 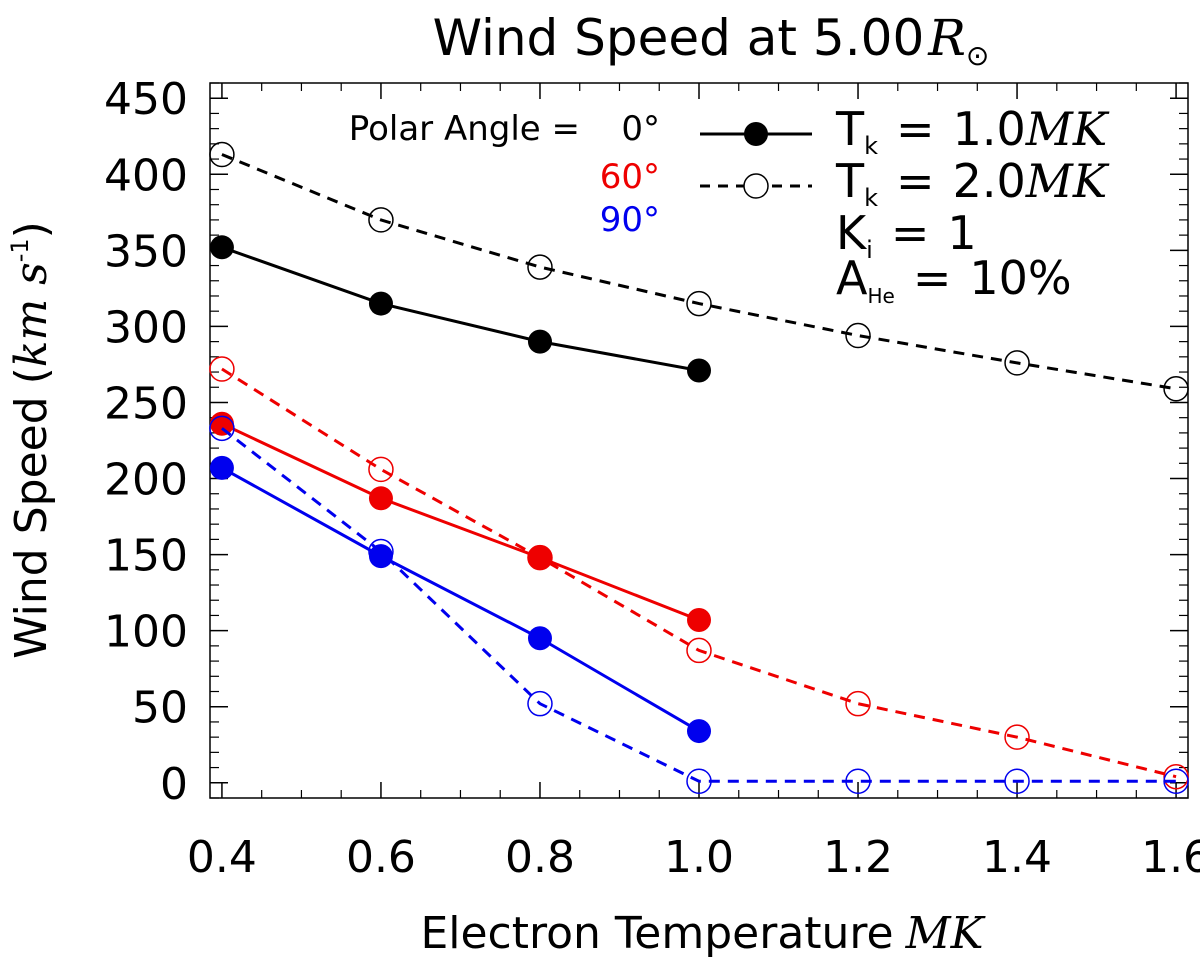 I want to click on legend-entry-tk-2: Tk = 2.0MK, so click(x=972, y=183).